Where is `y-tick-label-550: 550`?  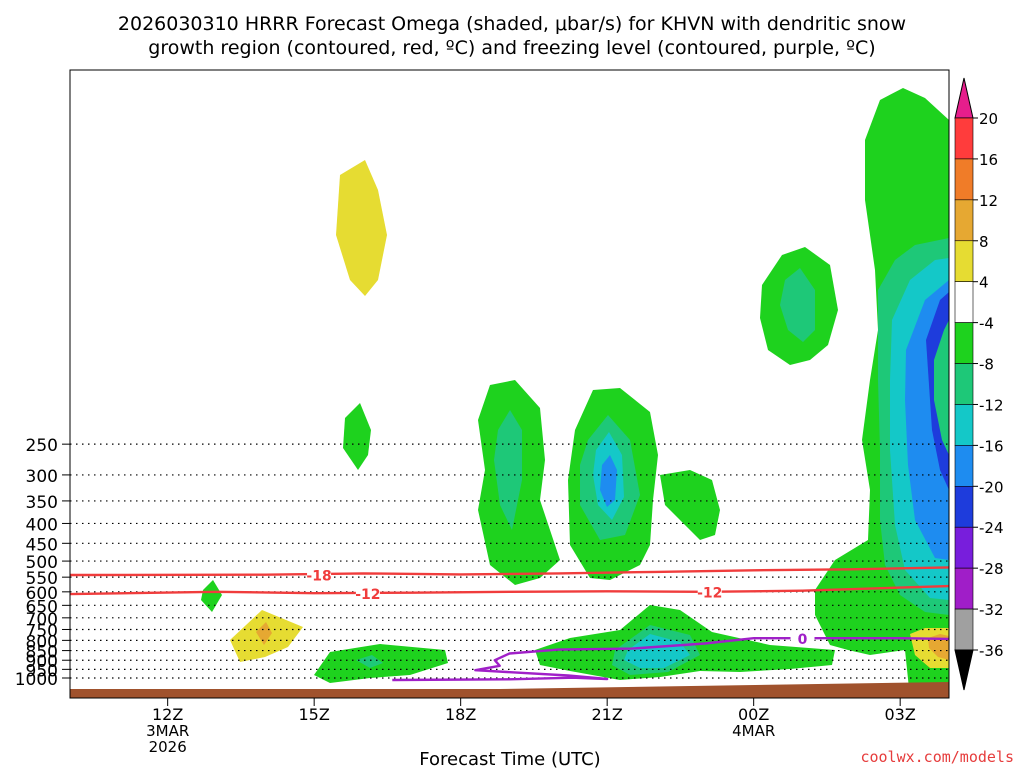
y-tick-label-550: 550 is located at coordinates (42, 579).